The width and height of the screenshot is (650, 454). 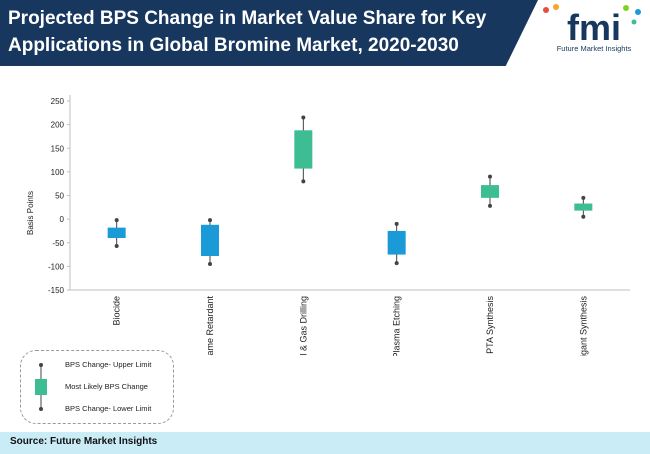 I want to click on fmi-logo-mark: fmi, so click(x=592, y=26).